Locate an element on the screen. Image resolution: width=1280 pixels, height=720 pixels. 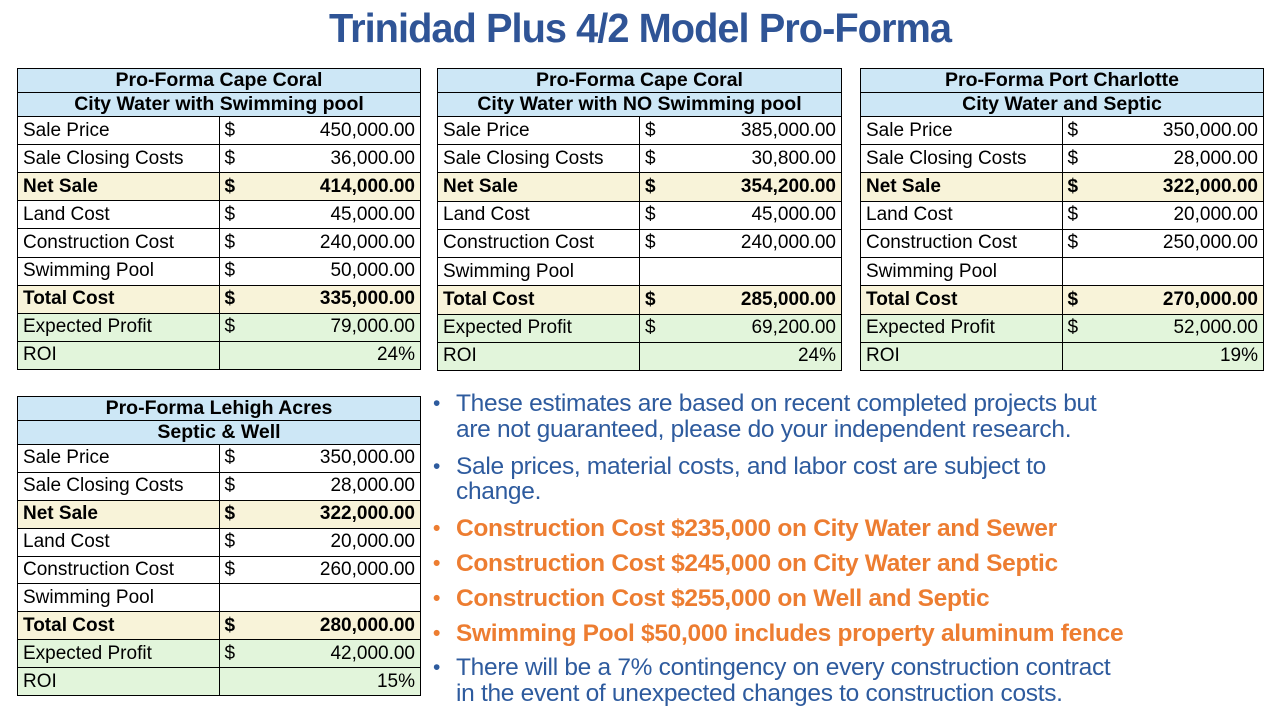
row-value-cell: $260,000.00 is located at coordinates (319, 570).